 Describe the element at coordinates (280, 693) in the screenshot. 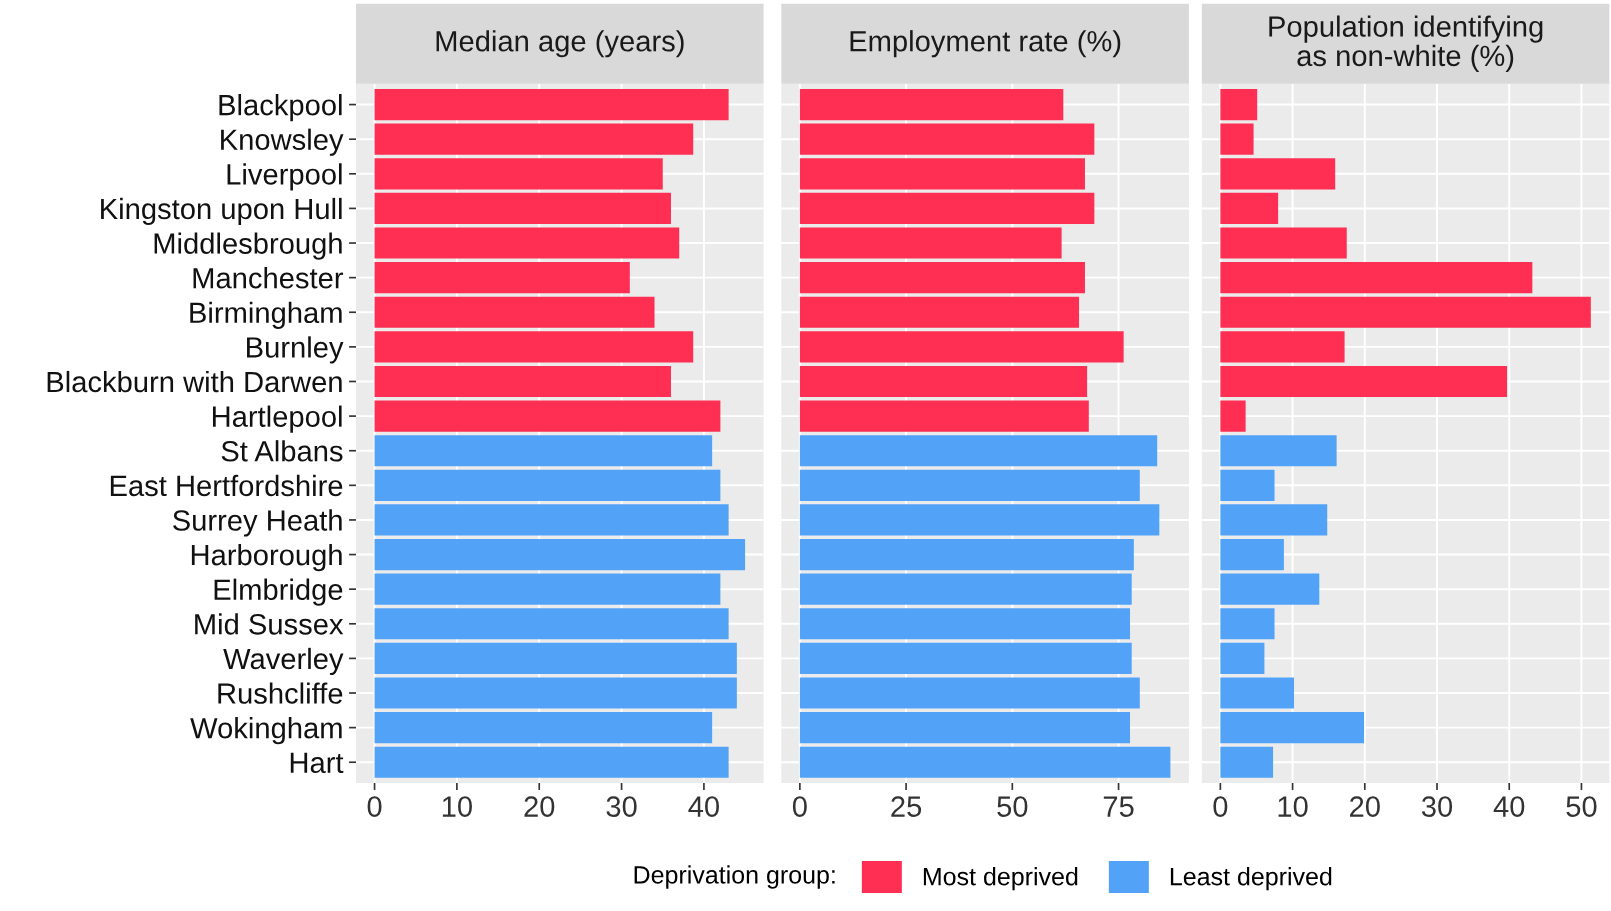

I see `y-tick-label: Rushcliffe` at that location.